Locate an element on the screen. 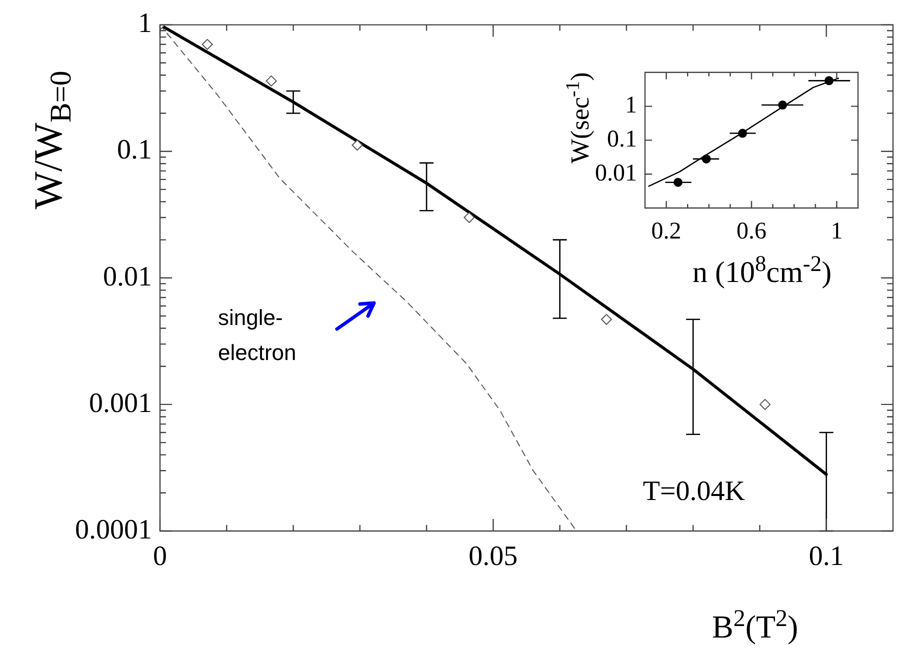  x-axis-title: n (10$^{8}$cm$^{-2}$) is located at coordinates (762, 269).